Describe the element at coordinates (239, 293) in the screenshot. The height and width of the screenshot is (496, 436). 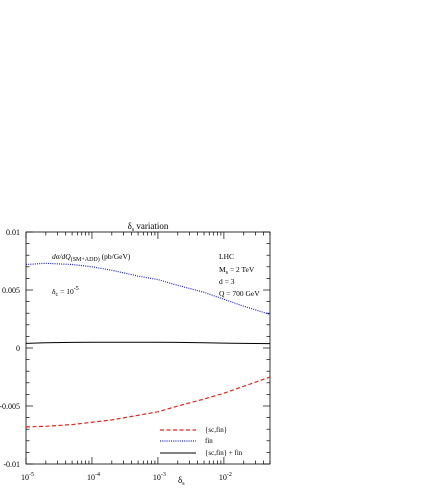
I see `param-q: Q = 700 GeV` at that location.